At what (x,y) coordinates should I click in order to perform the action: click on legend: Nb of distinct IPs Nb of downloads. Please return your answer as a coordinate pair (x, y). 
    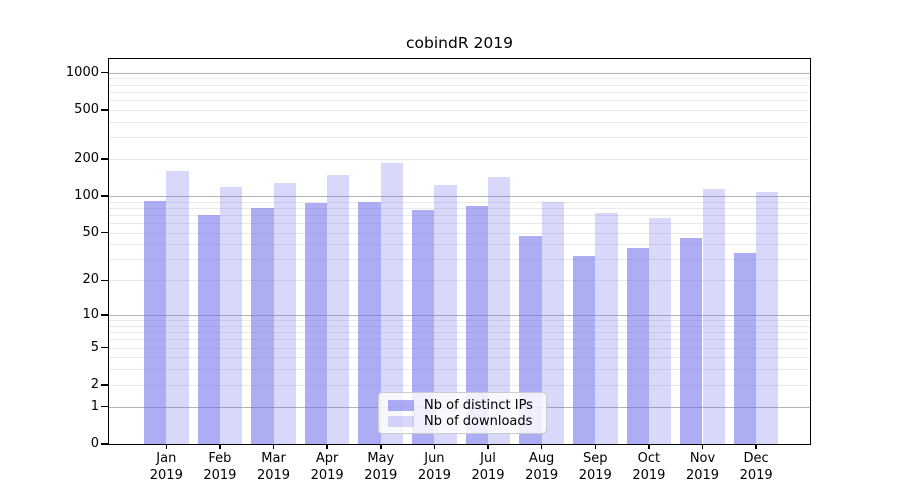
    Looking at the image, I should click on (462, 413).